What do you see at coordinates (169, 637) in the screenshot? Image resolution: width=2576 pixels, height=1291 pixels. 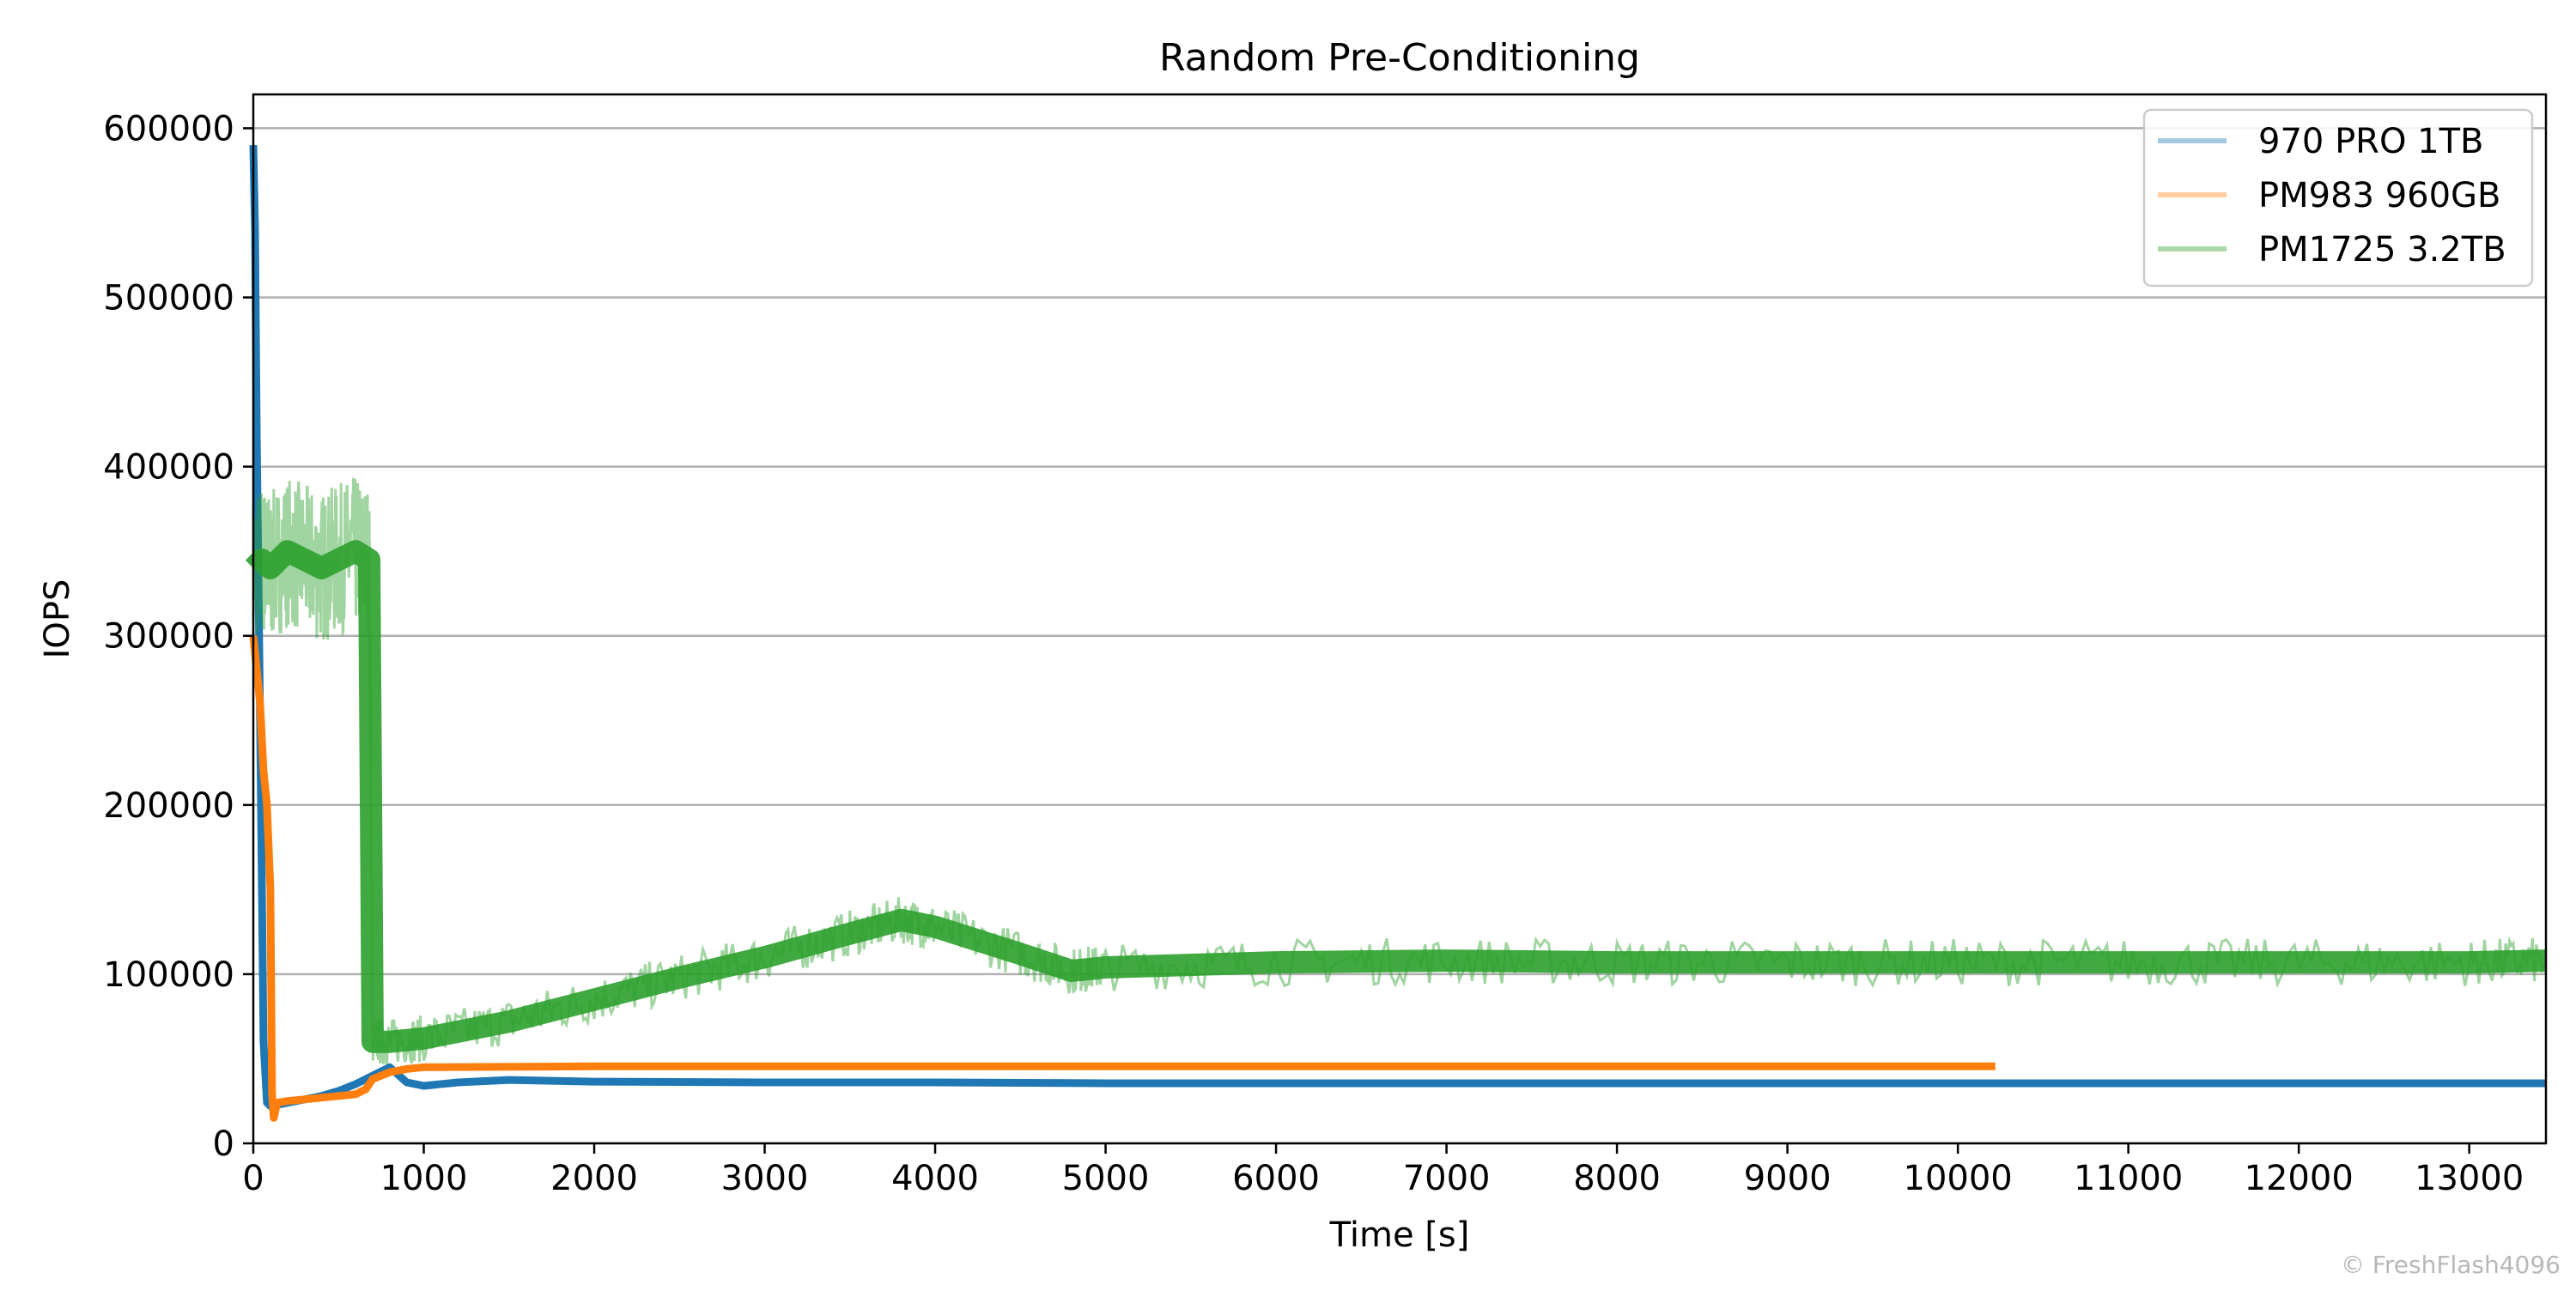 I see `y-tick-label: 300000` at bounding box center [169, 637].